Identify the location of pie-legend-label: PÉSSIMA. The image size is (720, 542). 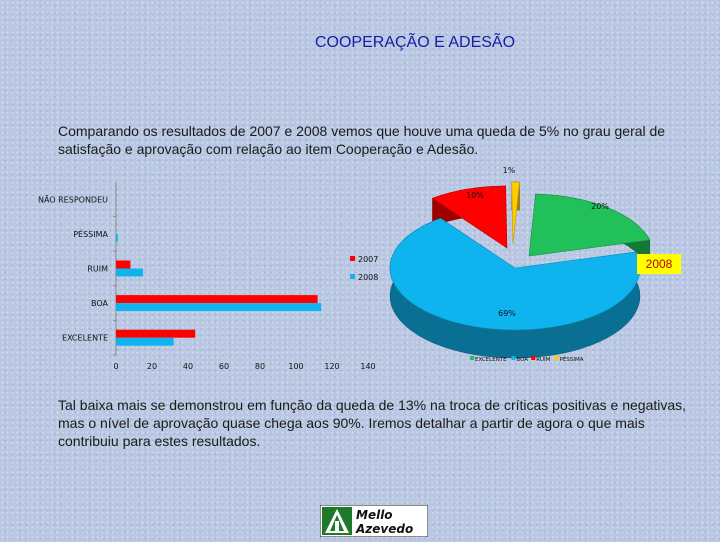
(572, 359).